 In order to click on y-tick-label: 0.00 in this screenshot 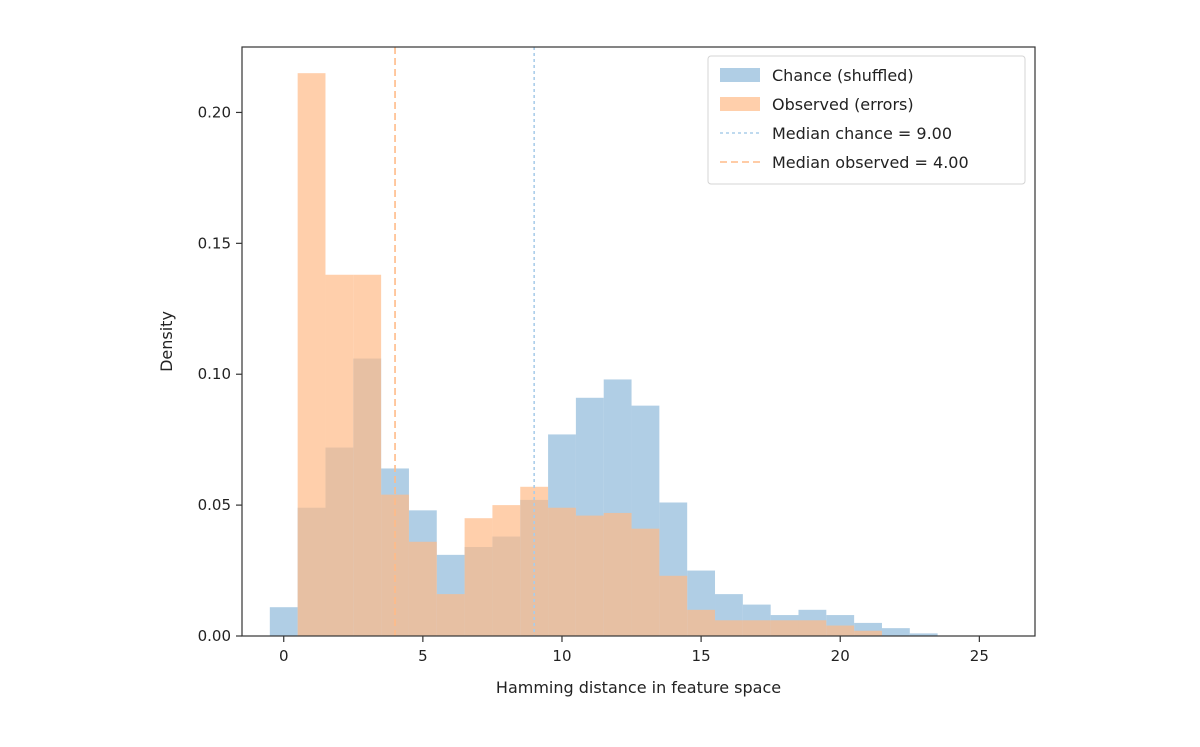, I will do `click(214, 636)`.